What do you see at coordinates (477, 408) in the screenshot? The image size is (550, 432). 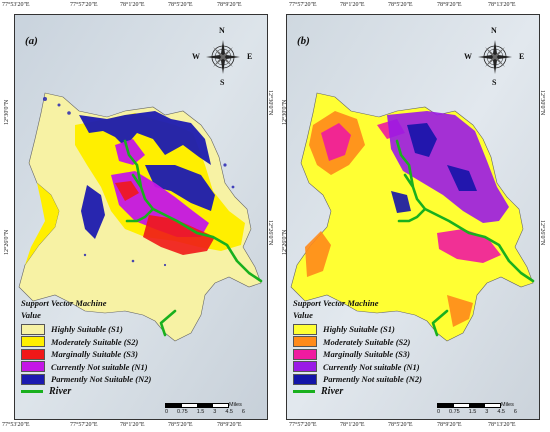 I see `scale-bar: 0 0.75 1.5 3 4.5 6 Miles` at bounding box center [477, 408].